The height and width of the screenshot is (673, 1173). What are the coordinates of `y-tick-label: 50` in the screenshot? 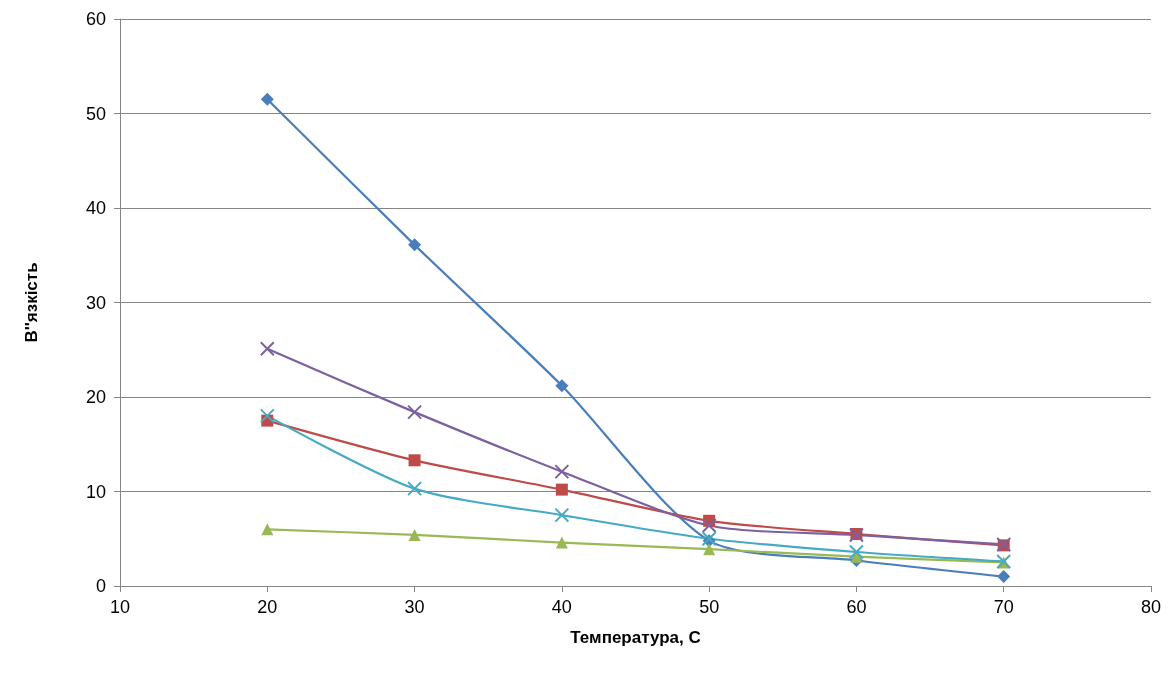 It's located at (95, 113).